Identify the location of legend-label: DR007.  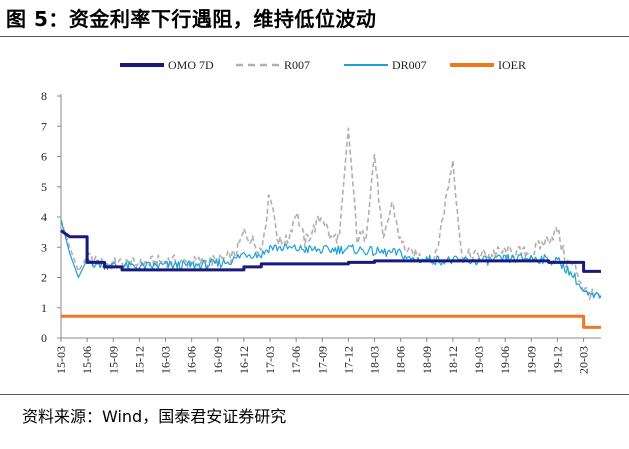
(409, 65).